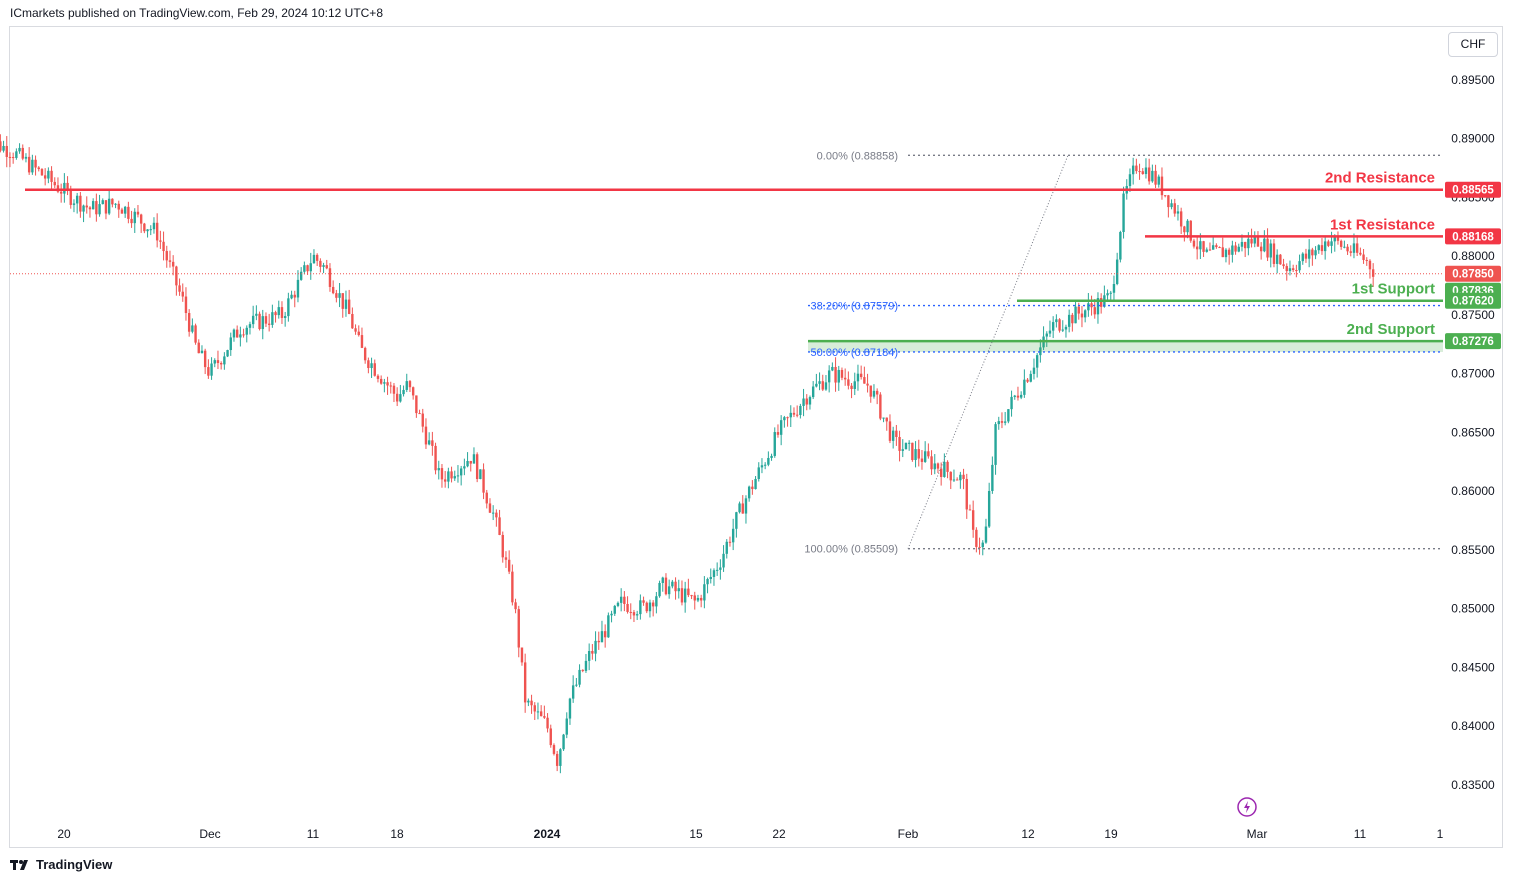 This screenshot has height=883, width=1514. What do you see at coordinates (1111, 834) in the screenshot?
I see `x-tick-label: 19` at bounding box center [1111, 834].